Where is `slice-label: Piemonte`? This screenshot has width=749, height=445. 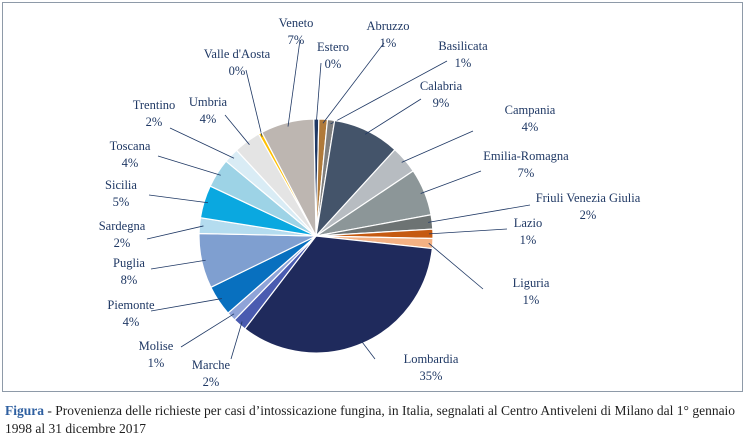
slice-label: Piemonte is located at coordinates (131, 305).